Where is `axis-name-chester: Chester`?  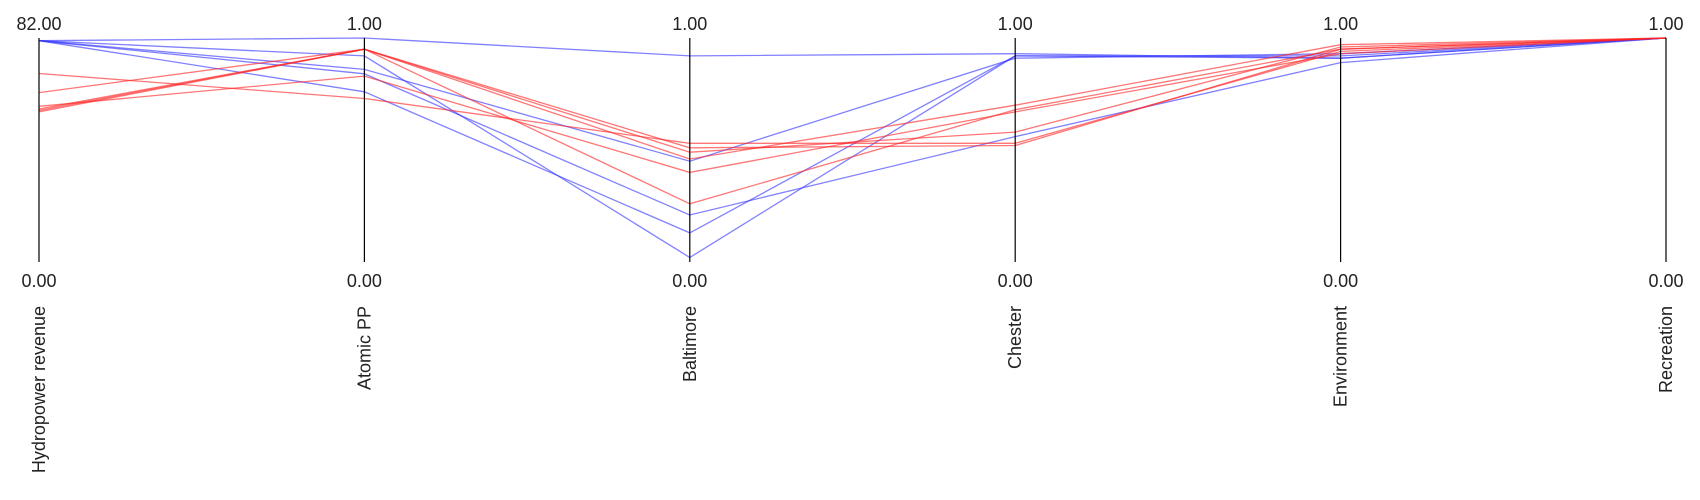
axis-name-chester: Chester is located at coordinates (1015, 337).